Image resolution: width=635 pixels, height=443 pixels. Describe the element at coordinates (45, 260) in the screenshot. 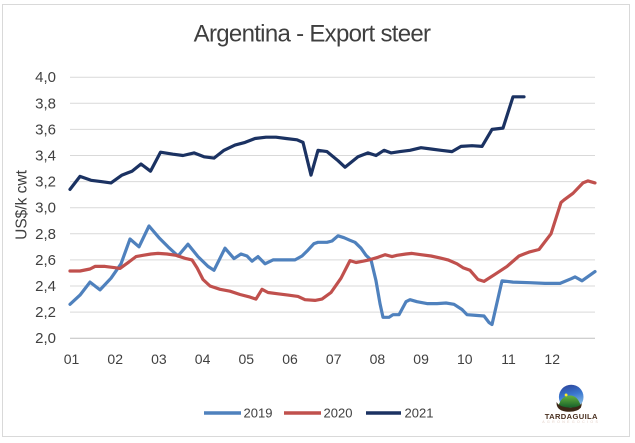

I see `svg-text: 2,6` at that location.